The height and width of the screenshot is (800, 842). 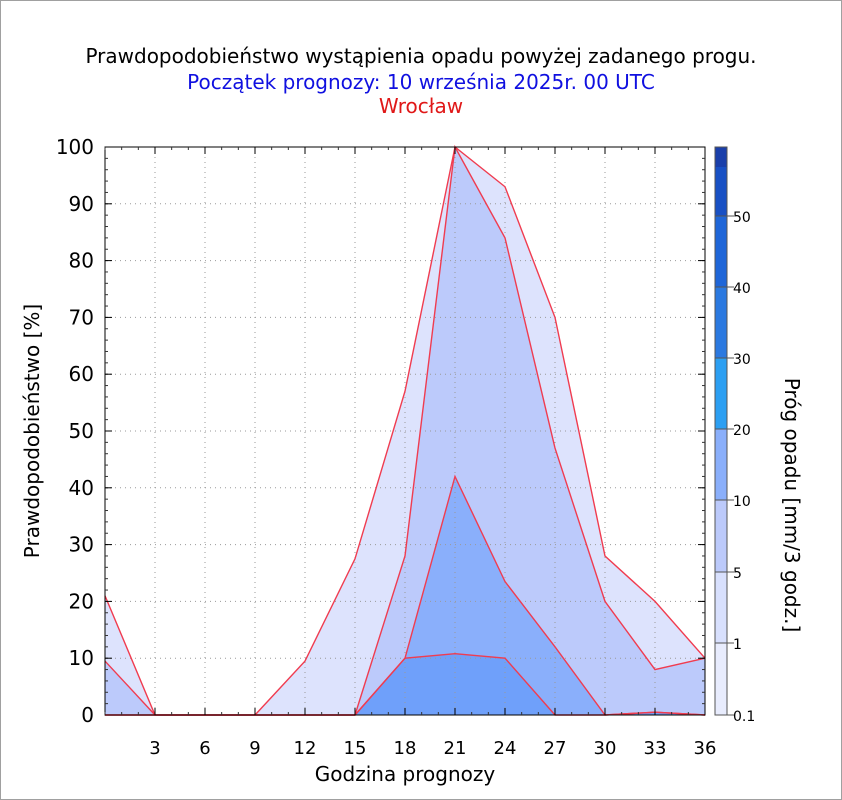 I want to click on x-tick-label: 21, so click(x=455, y=748).